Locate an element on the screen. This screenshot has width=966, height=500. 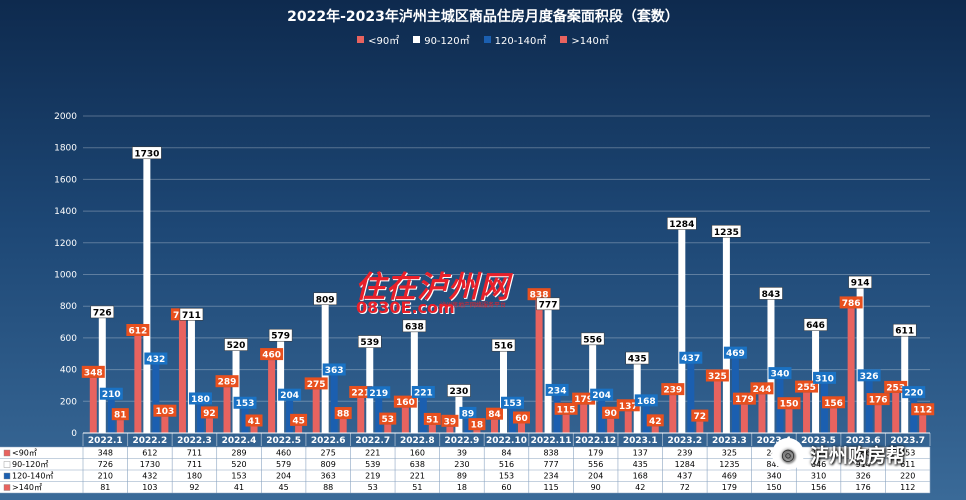
data-label: 340 is located at coordinates (780, 375).